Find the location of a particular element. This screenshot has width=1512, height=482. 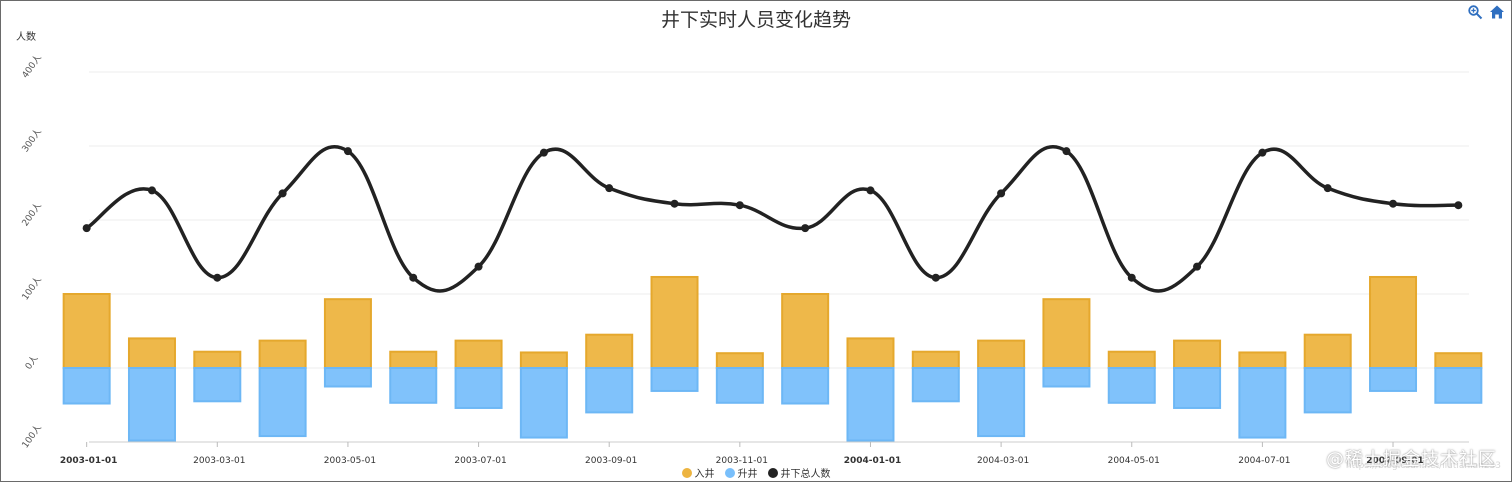

legend-item-total: 井下总人数 is located at coordinates (799, 472).